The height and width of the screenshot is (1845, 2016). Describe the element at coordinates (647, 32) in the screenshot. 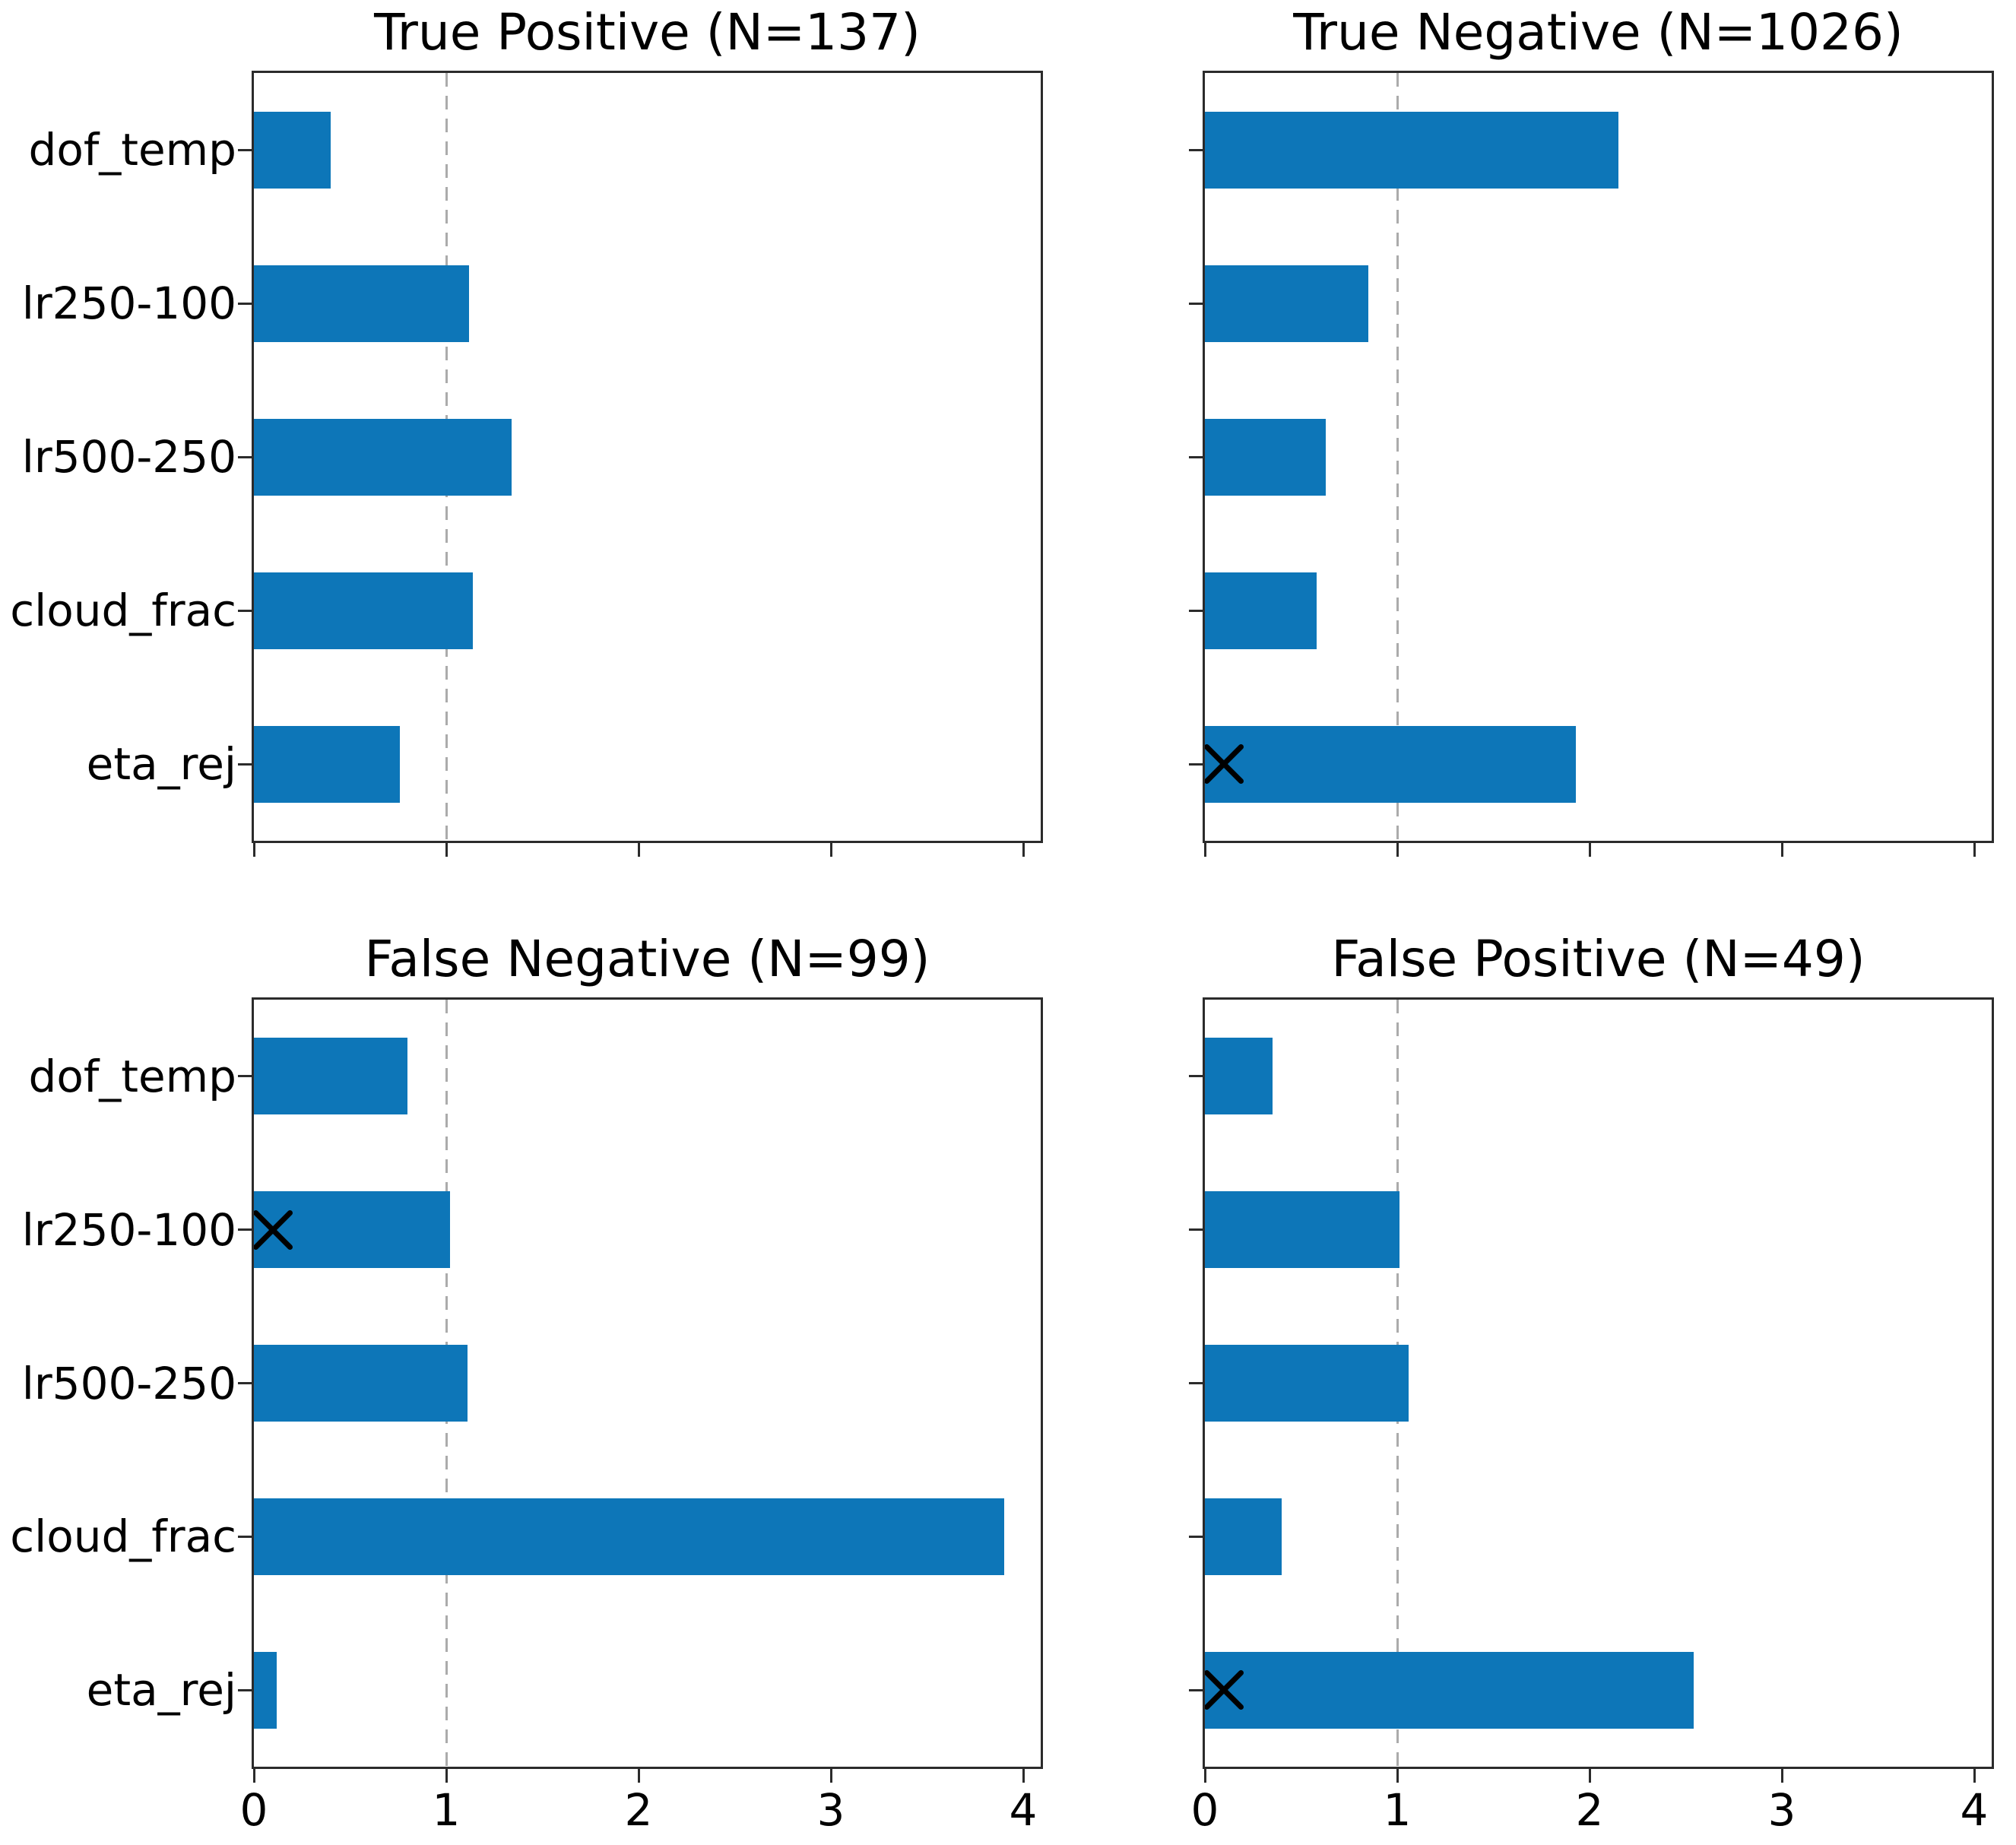

I see `chart-title-true-positive: True Positive (N=137)` at that location.